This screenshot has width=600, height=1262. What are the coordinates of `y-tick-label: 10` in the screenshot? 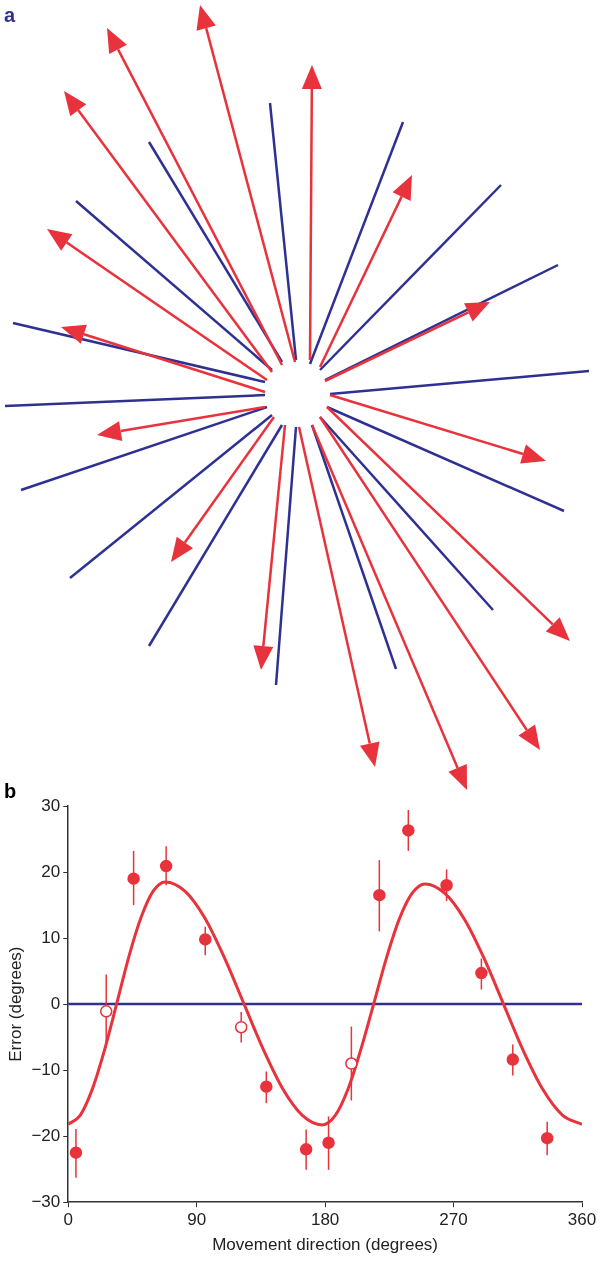 It's located at (51, 937).